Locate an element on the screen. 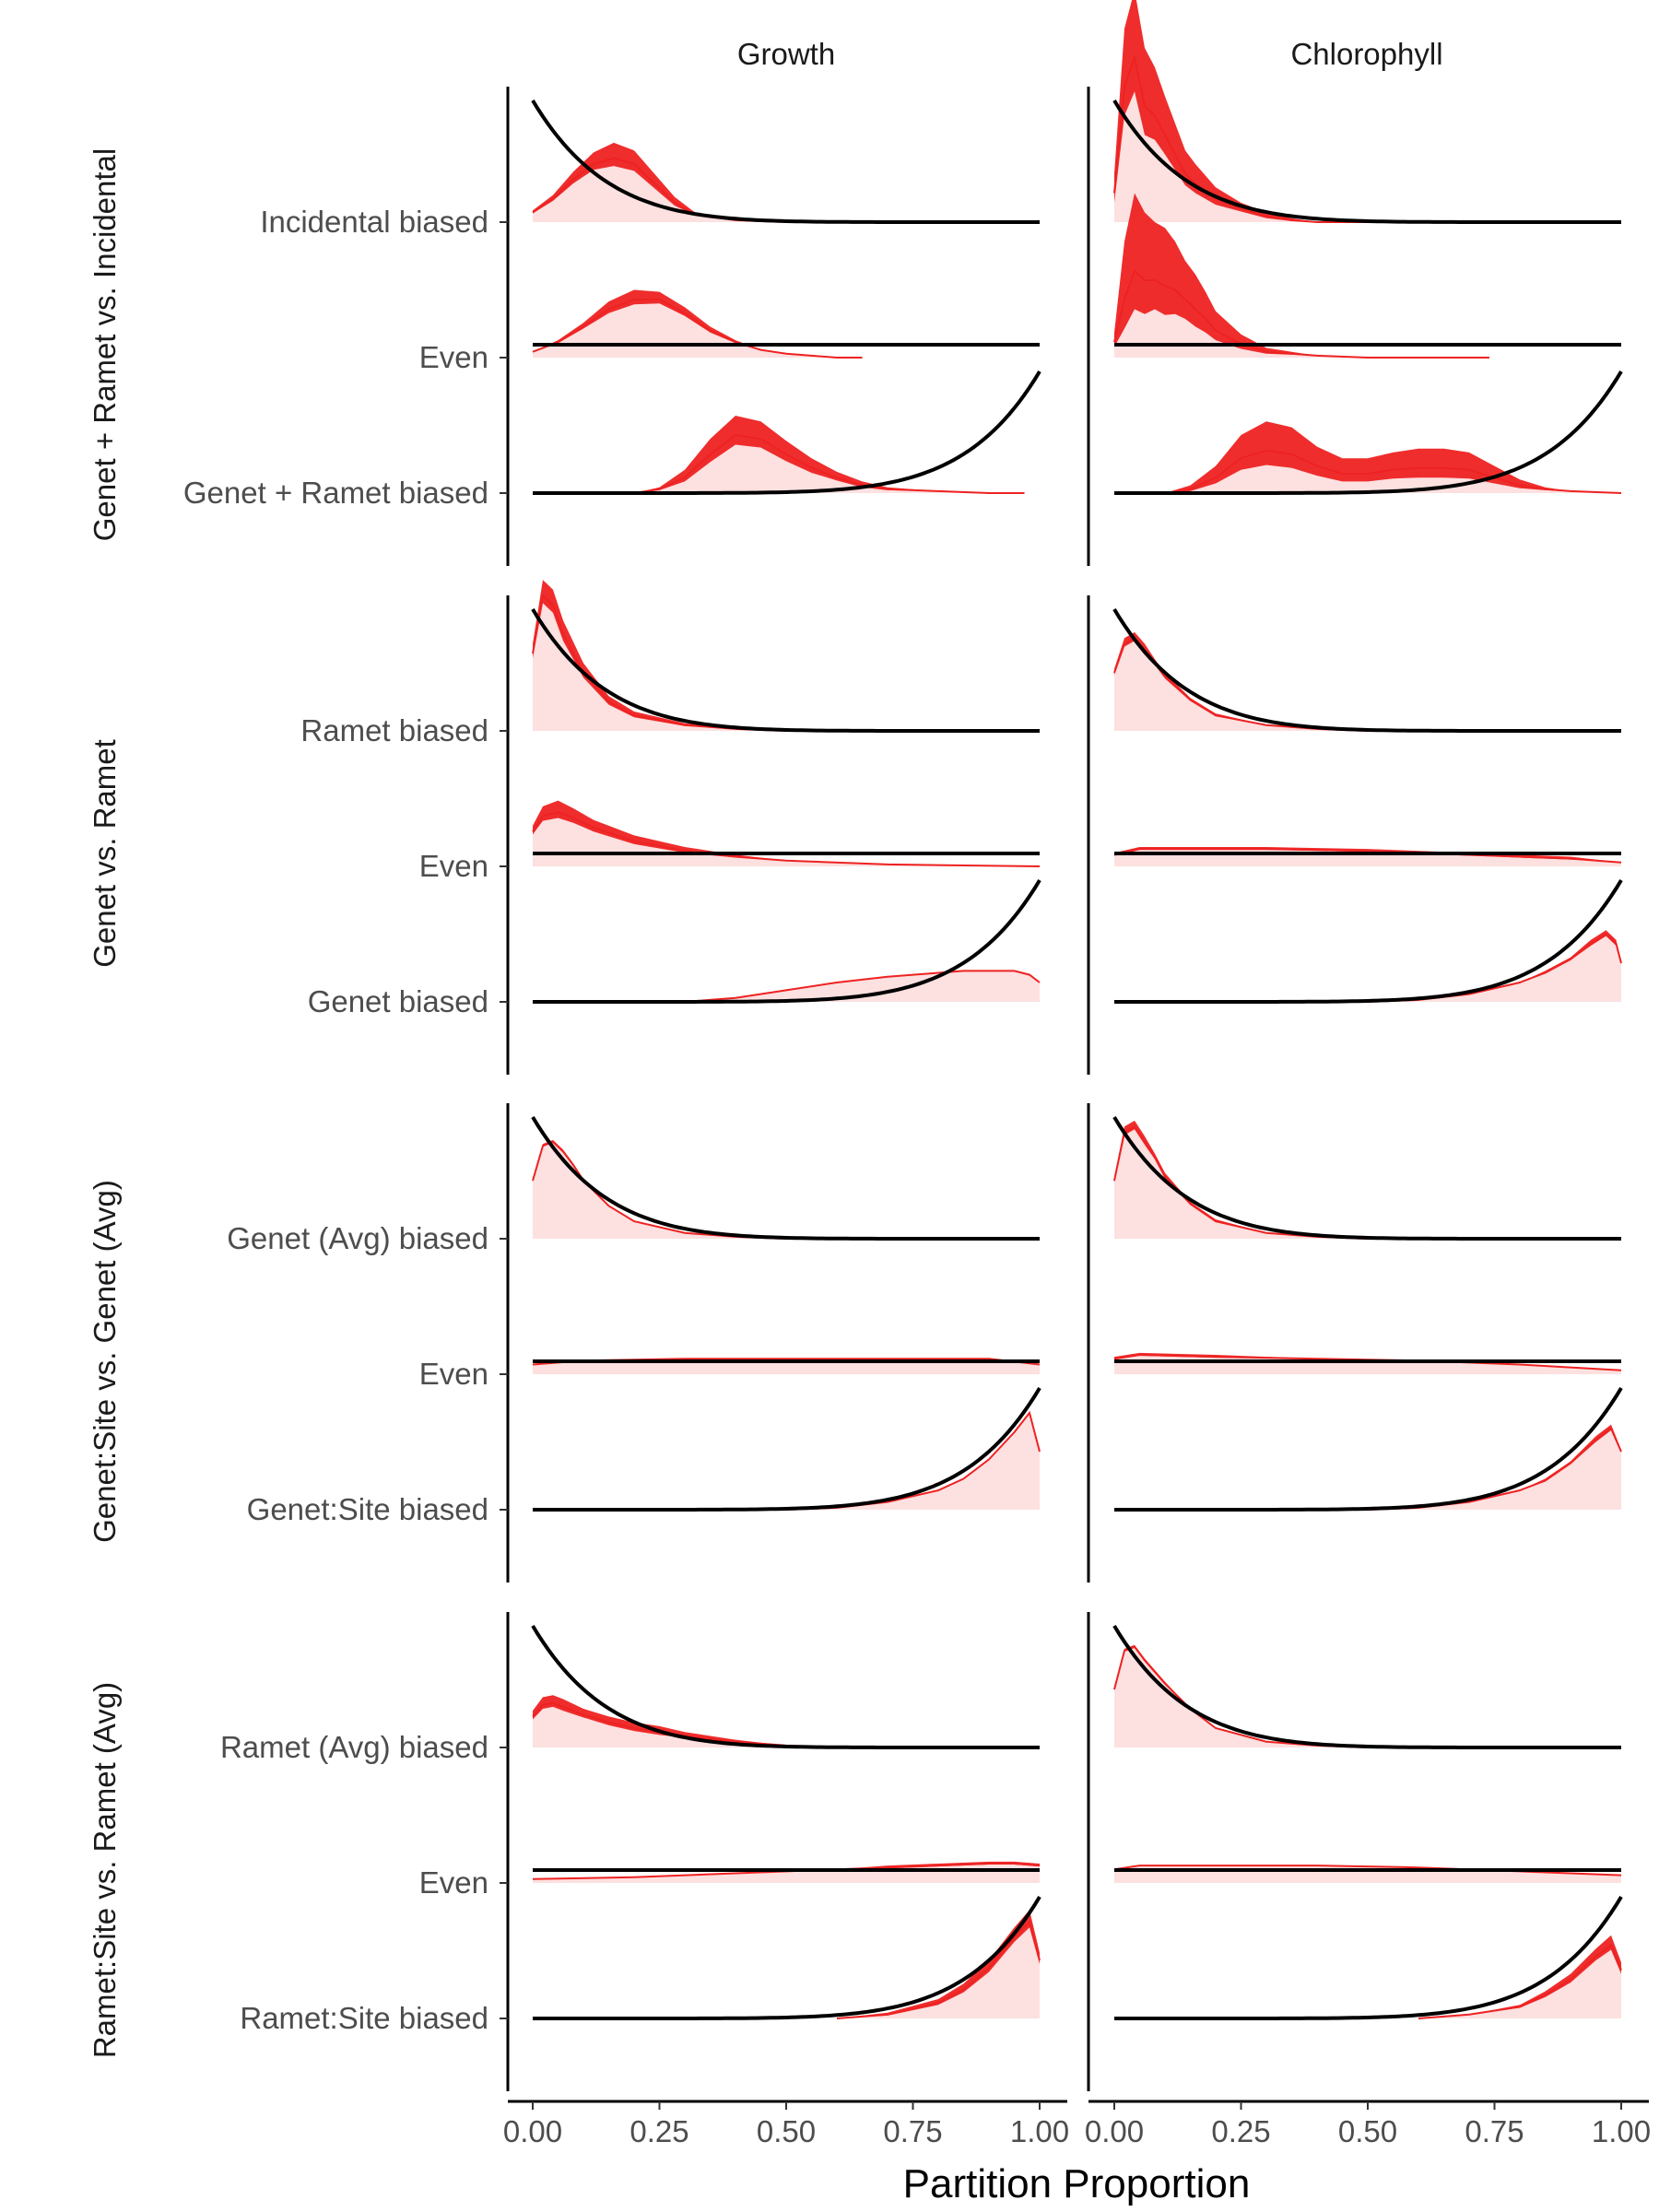 This screenshot has height=2212, width=1659. row-label: Ramet:Site biased is located at coordinates (364, 2018).